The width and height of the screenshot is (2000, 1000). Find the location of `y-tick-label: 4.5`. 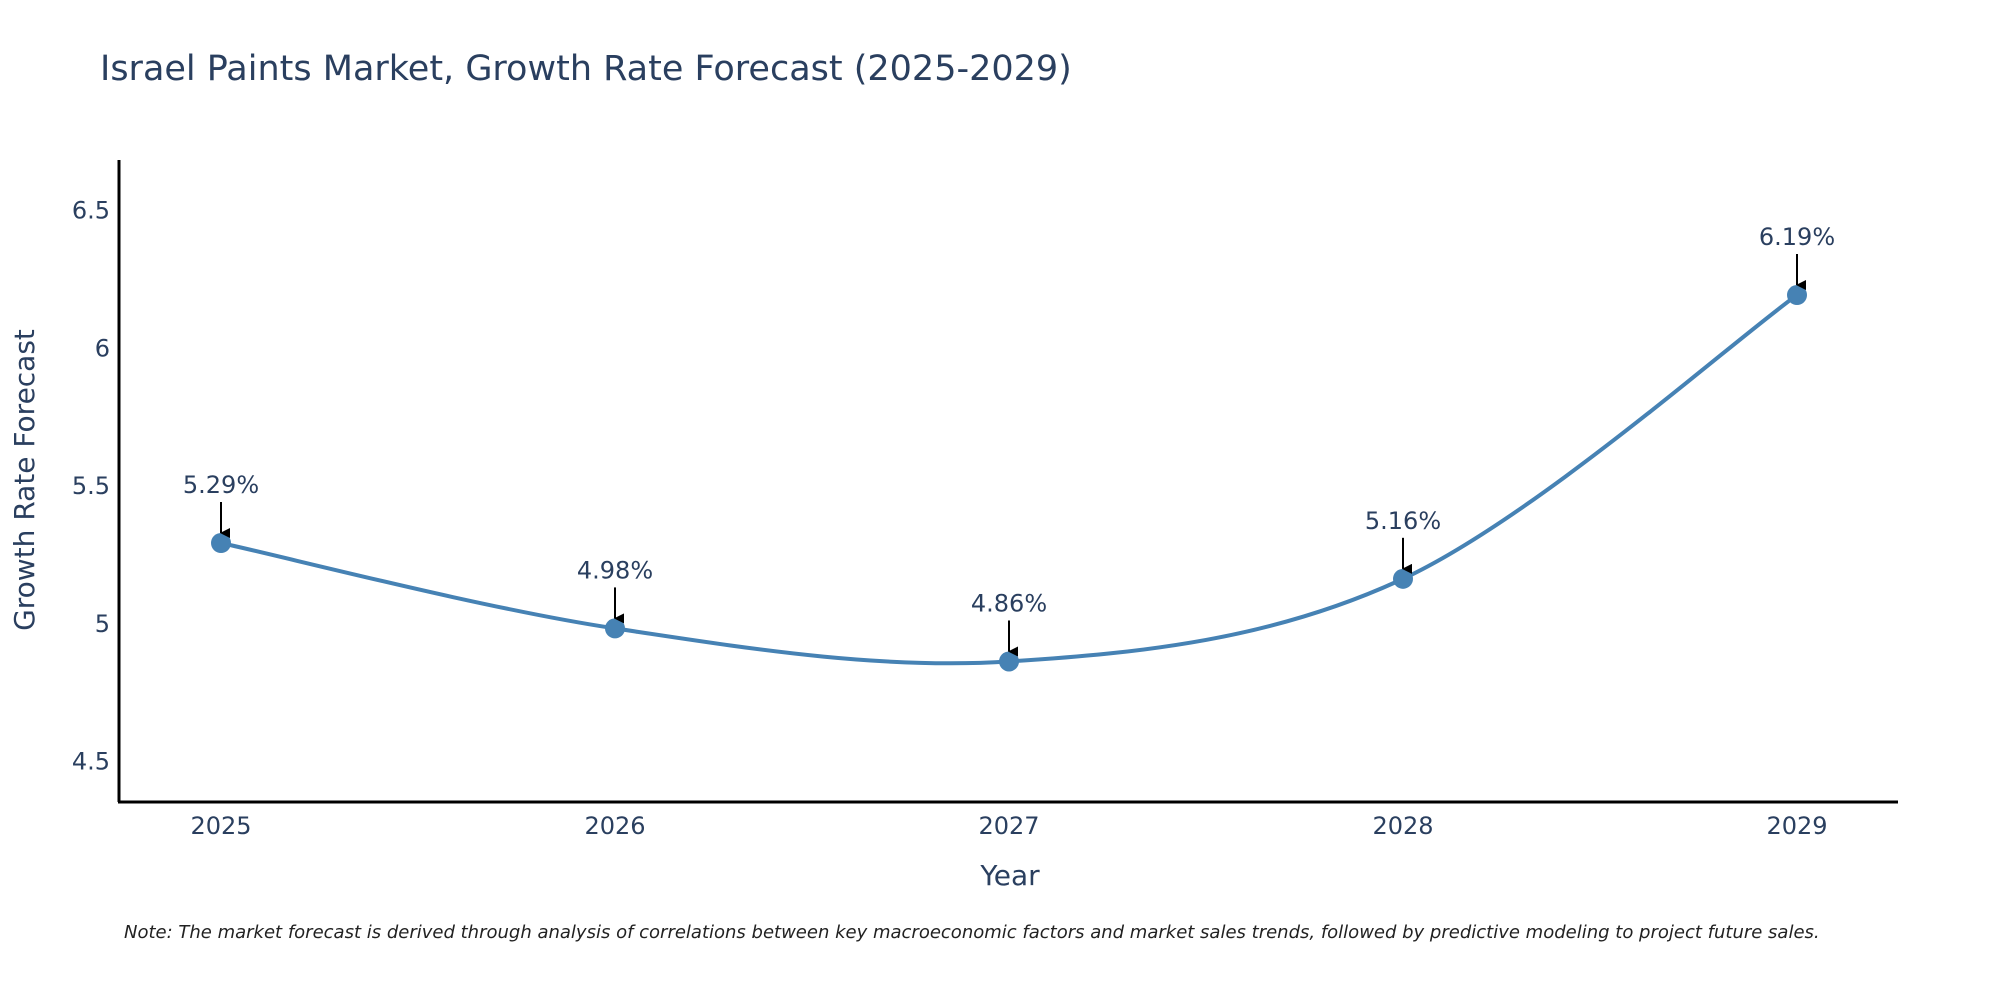

y-tick-label: 4.5 is located at coordinates (91, 762).